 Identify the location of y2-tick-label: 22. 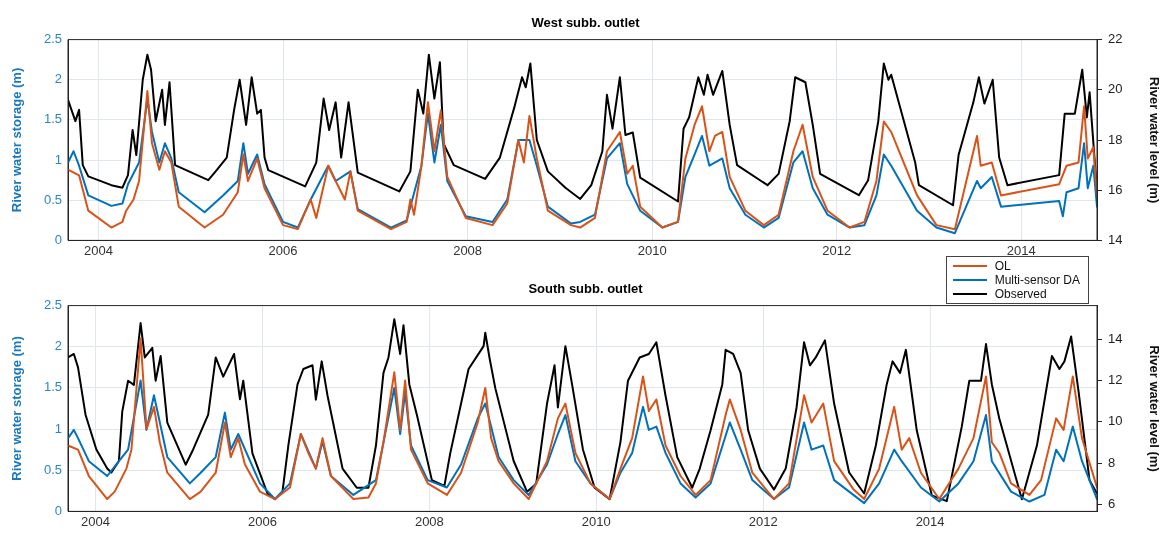
(1115, 39).